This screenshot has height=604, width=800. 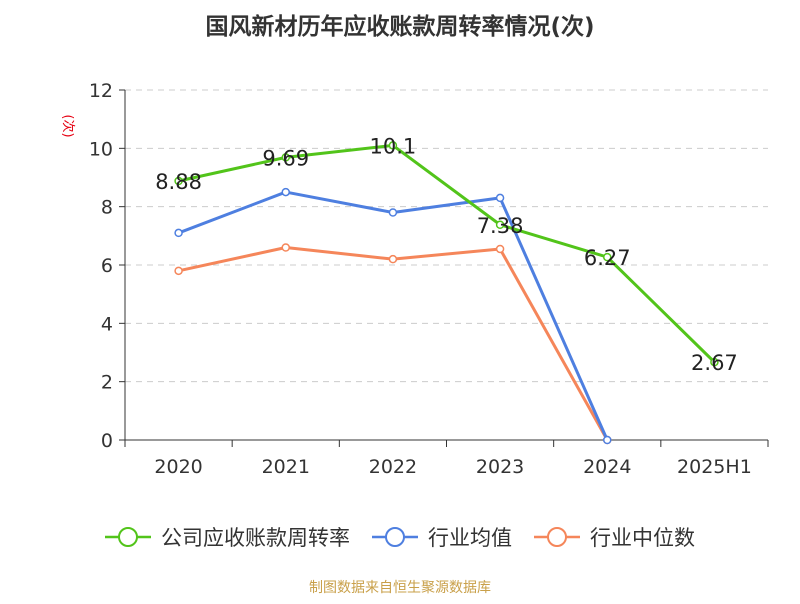 I want to click on legend-label: 行业均值, so click(x=470, y=538).